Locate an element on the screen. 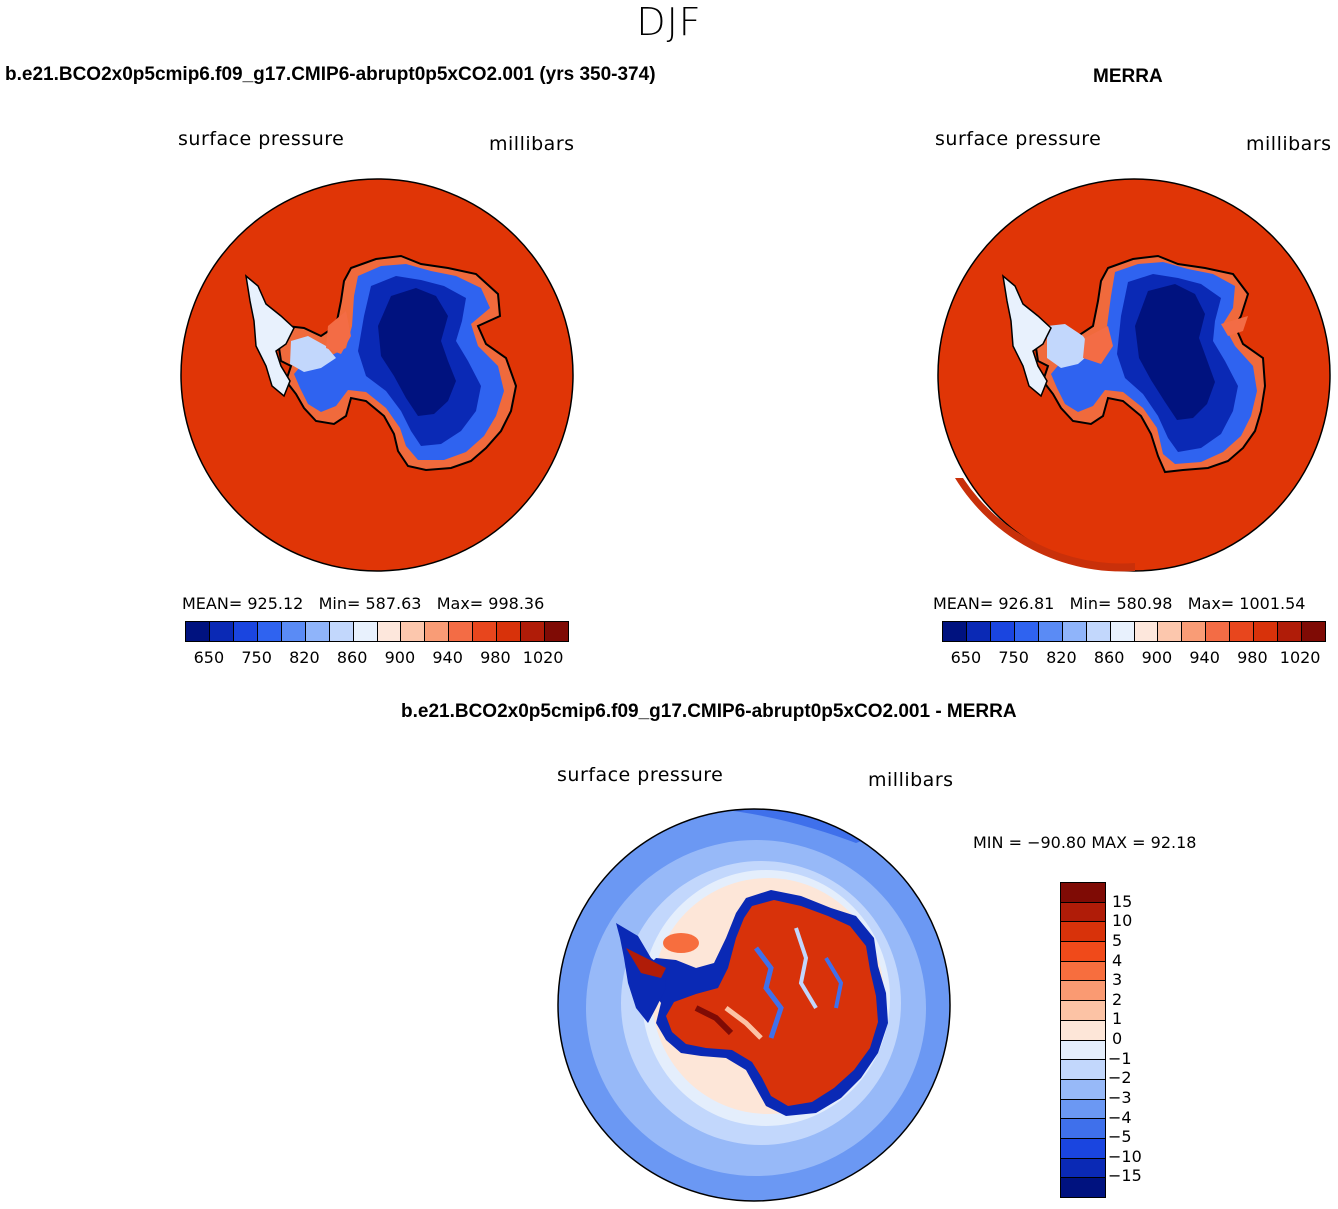 The height and width of the screenshot is (1209, 1338). colorbar-tick-label: 0 is located at coordinates (1117, 1038).